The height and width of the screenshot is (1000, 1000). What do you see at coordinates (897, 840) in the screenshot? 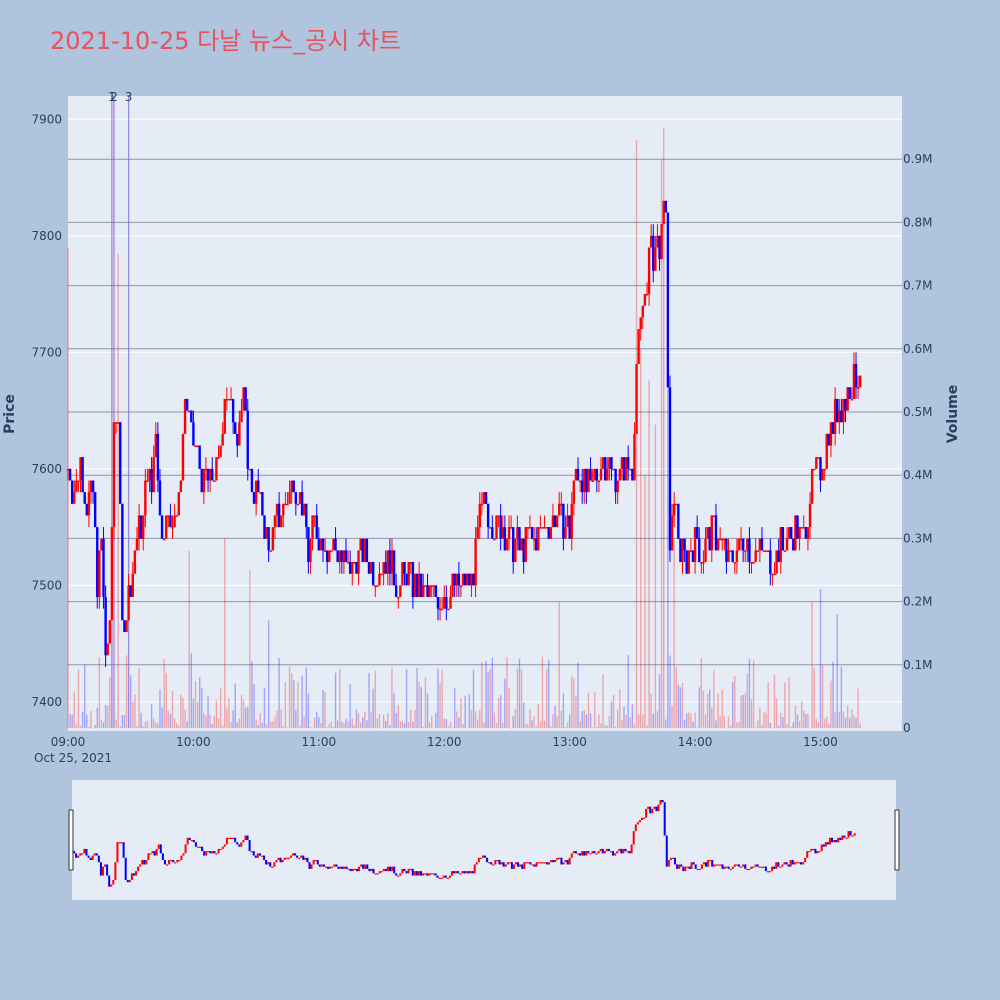
I see `range-slider-right-handle` at bounding box center [897, 840].